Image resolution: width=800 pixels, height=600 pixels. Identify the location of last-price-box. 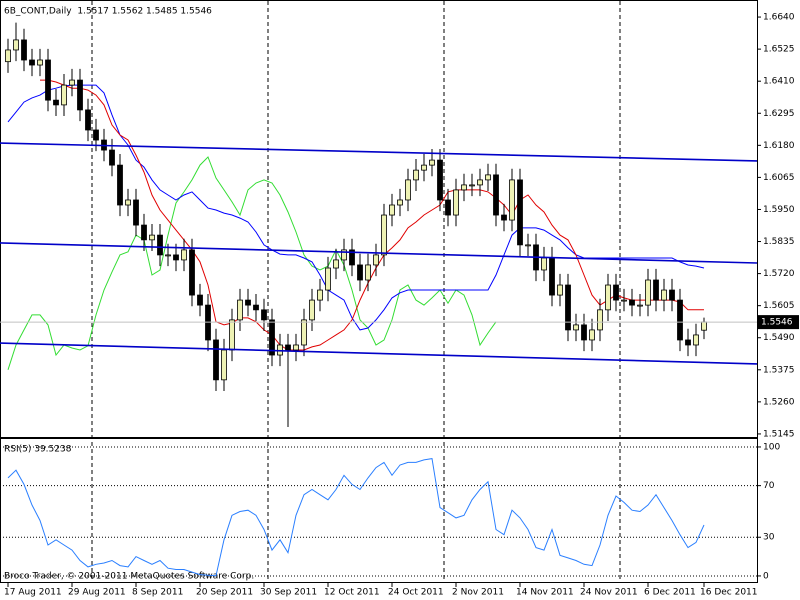
(778, 322).